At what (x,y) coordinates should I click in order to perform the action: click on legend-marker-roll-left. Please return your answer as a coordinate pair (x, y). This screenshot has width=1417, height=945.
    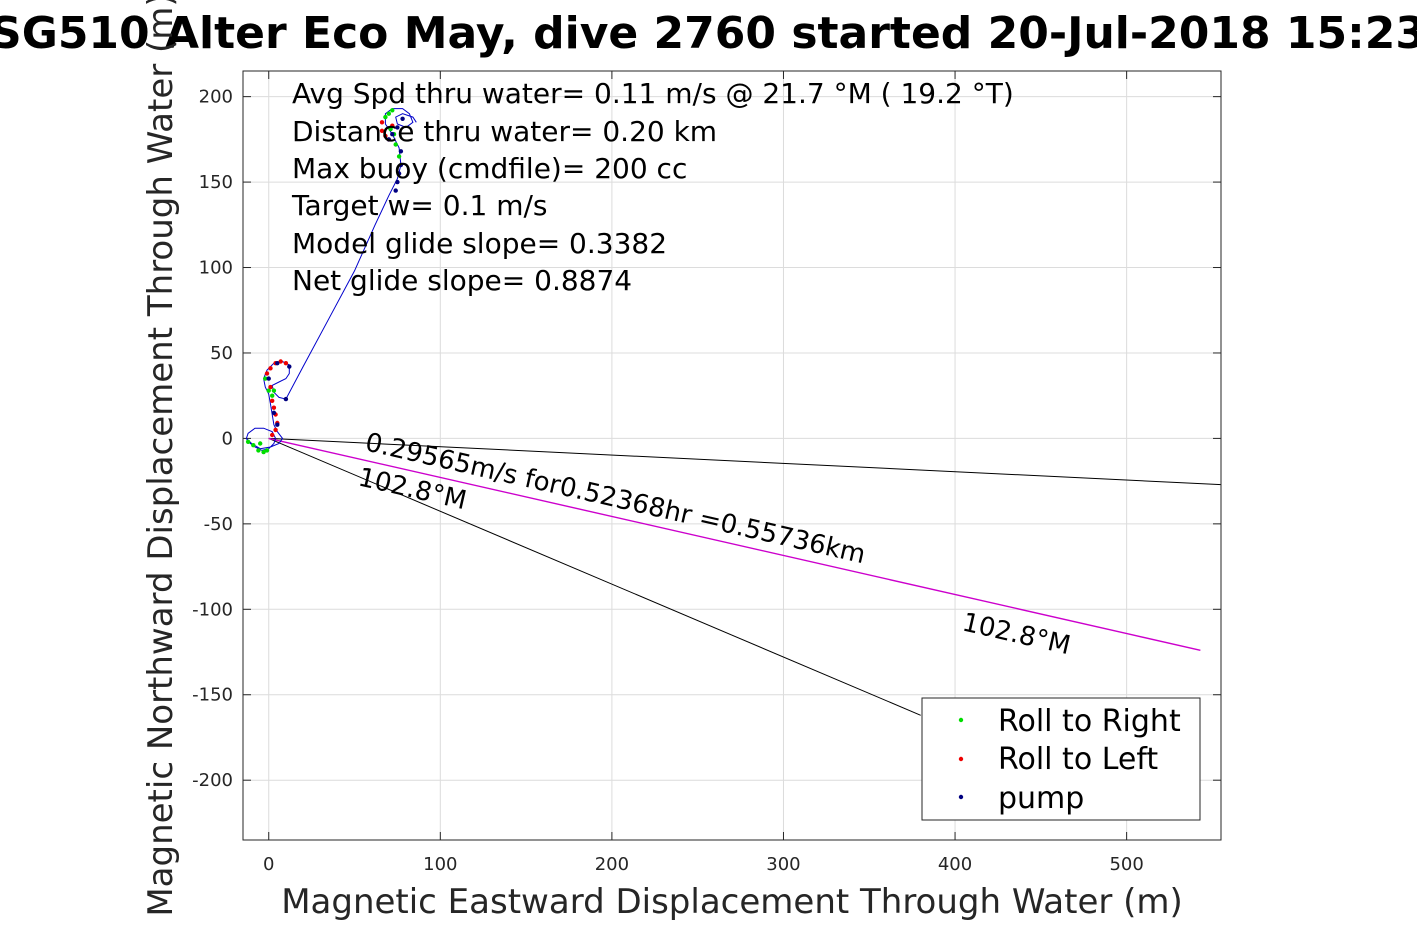
    Looking at the image, I should click on (961, 759).